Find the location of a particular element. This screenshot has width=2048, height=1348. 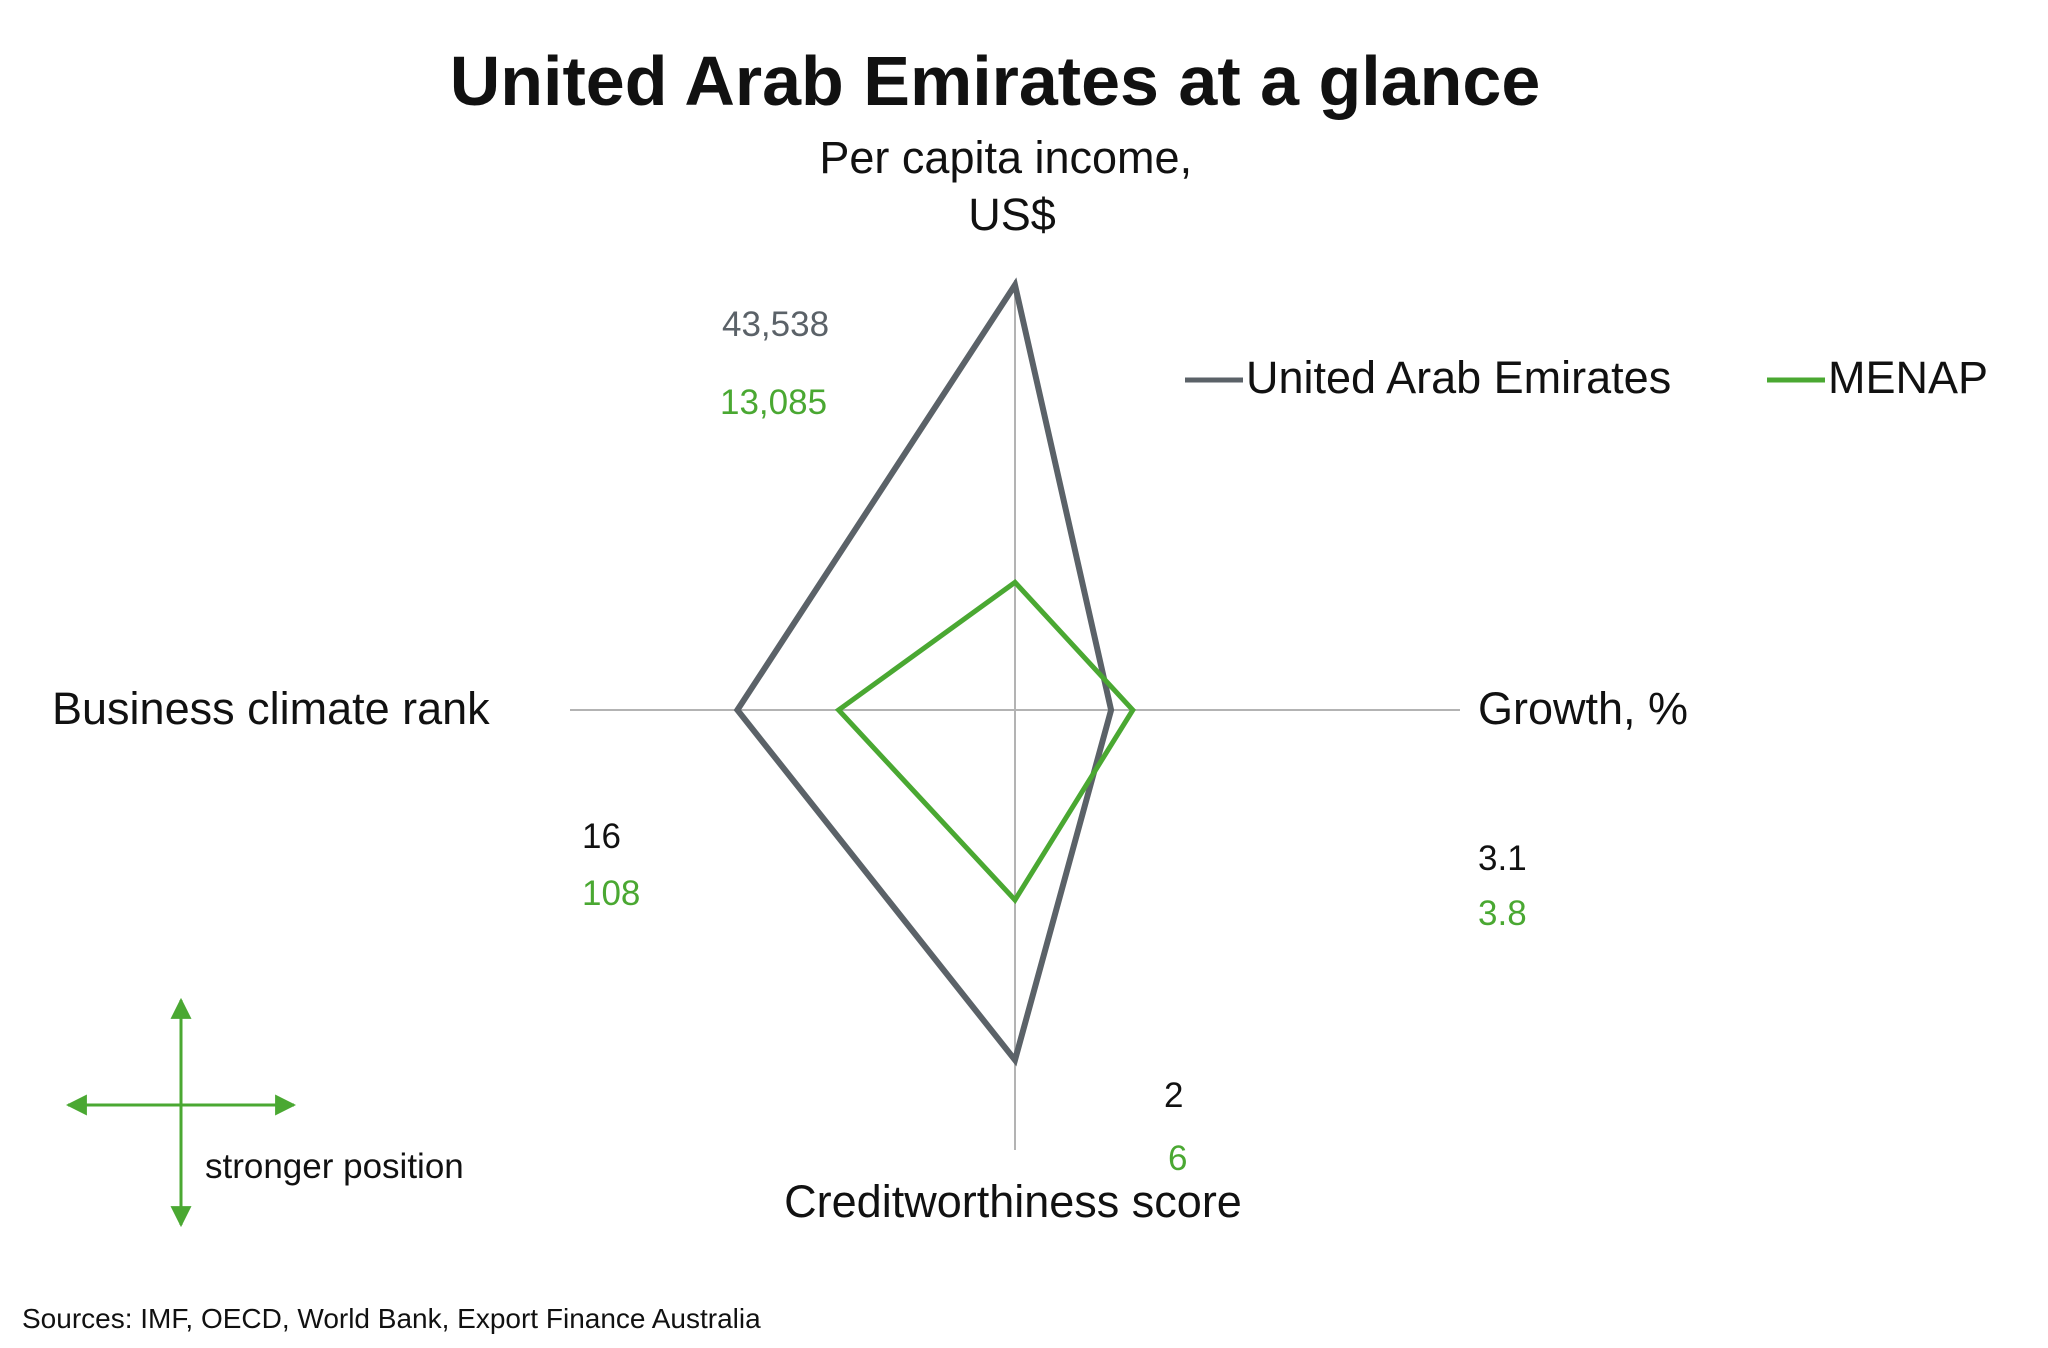

value-label-growth-uae: 3.1 is located at coordinates (1502, 858).